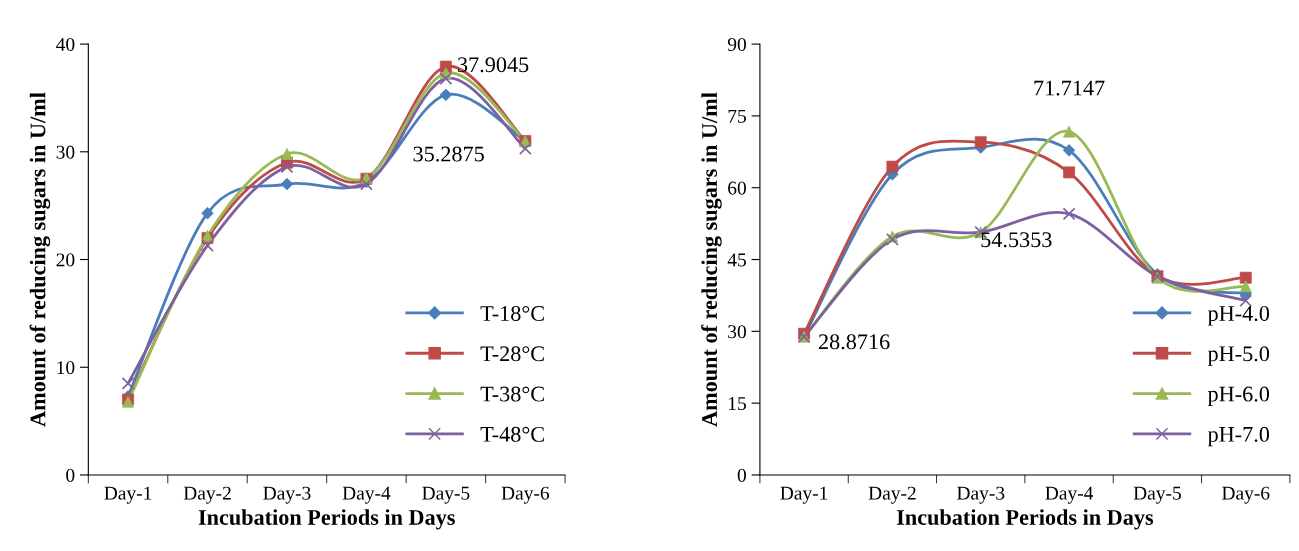 This screenshot has height=551, width=1299. What do you see at coordinates (65, 44) in the screenshot?
I see `y-tick-label: 40` at bounding box center [65, 44].